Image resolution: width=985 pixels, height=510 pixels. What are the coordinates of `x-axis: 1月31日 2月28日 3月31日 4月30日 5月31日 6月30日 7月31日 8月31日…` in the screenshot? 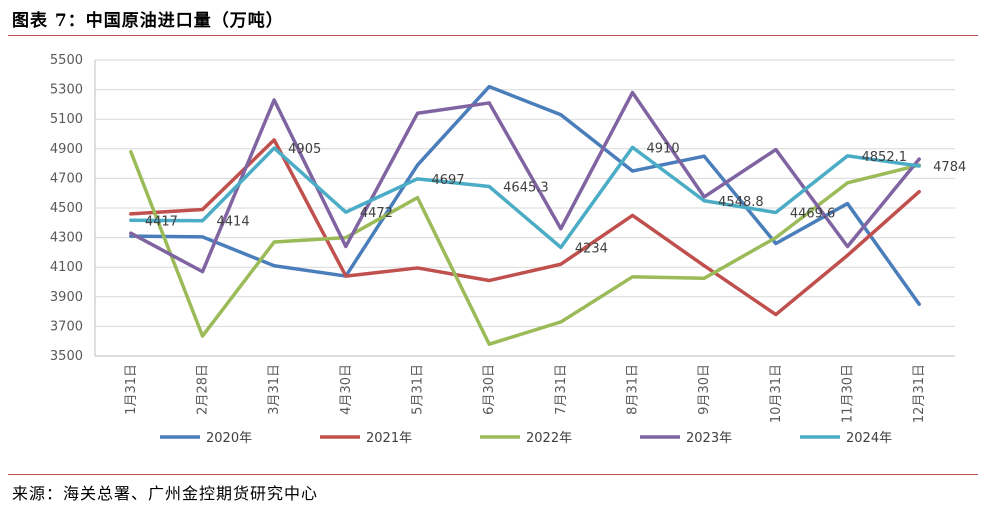 It's located at (525, 389).